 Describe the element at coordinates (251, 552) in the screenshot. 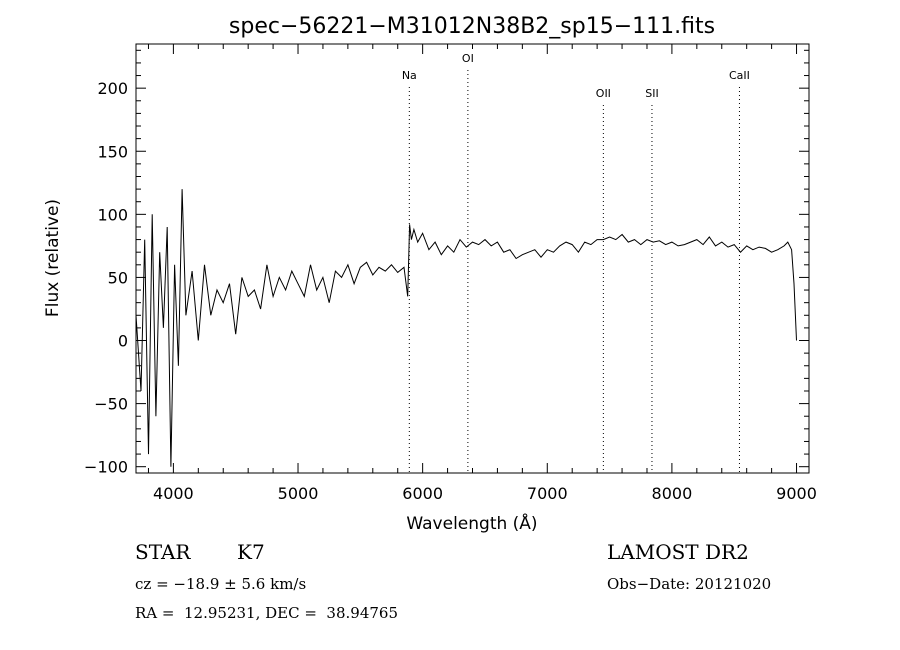

I see `object-subclass: K7` at that location.